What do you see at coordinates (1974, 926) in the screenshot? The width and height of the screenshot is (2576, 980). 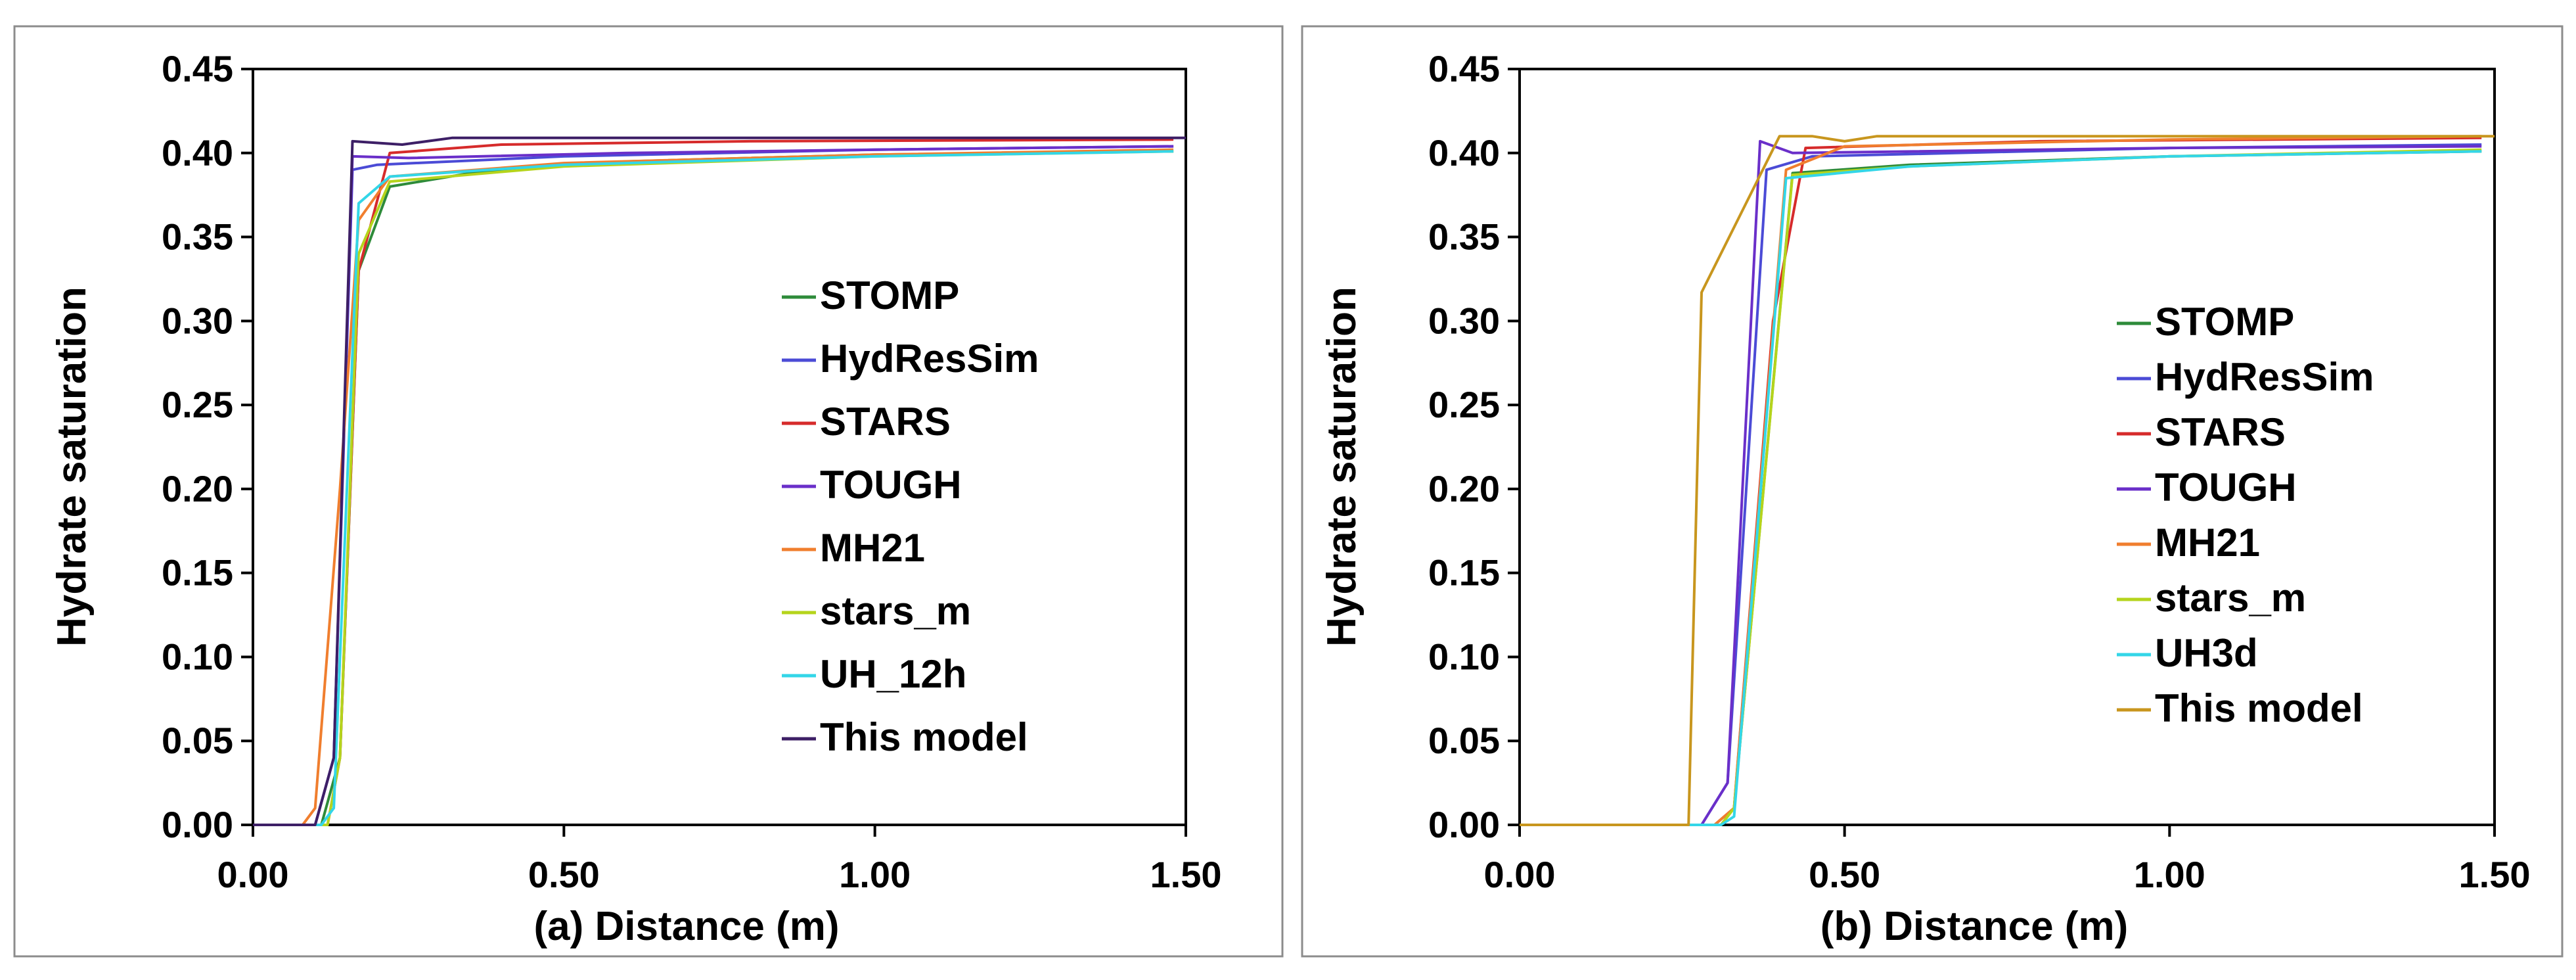 I see `x-axis-label: (b) Distance (m)` at bounding box center [1974, 926].